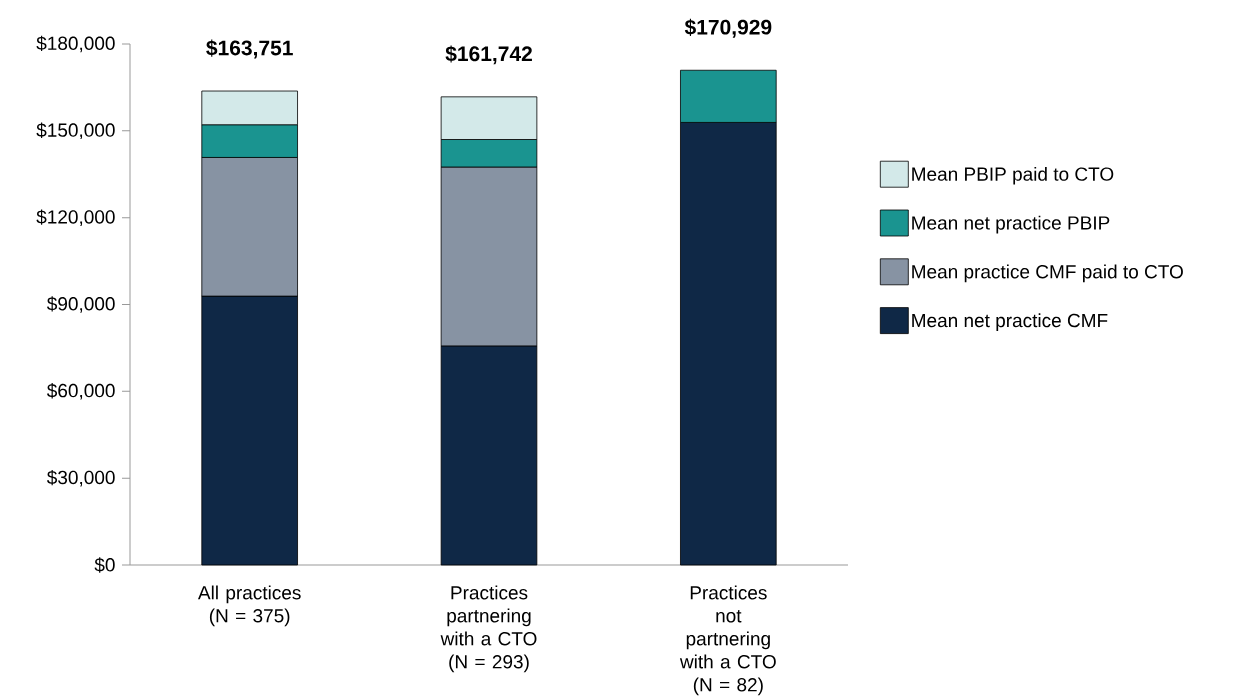 This screenshot has height=700, width=1237. I want to click on y-tick-label: $30,000, so click(81, 478).